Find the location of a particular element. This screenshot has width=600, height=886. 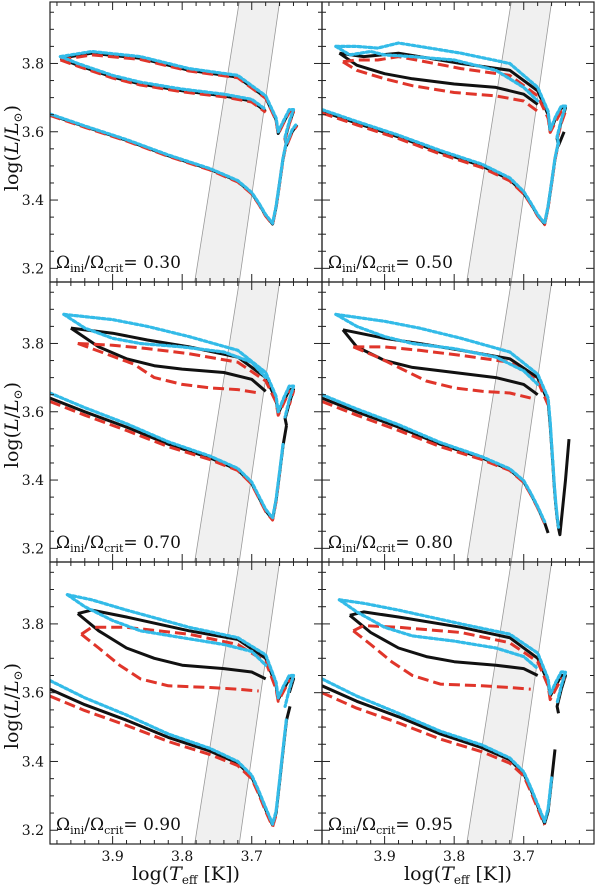

x-axis-label-right: log(Teff [K]) is located at coordinates (458, 874).